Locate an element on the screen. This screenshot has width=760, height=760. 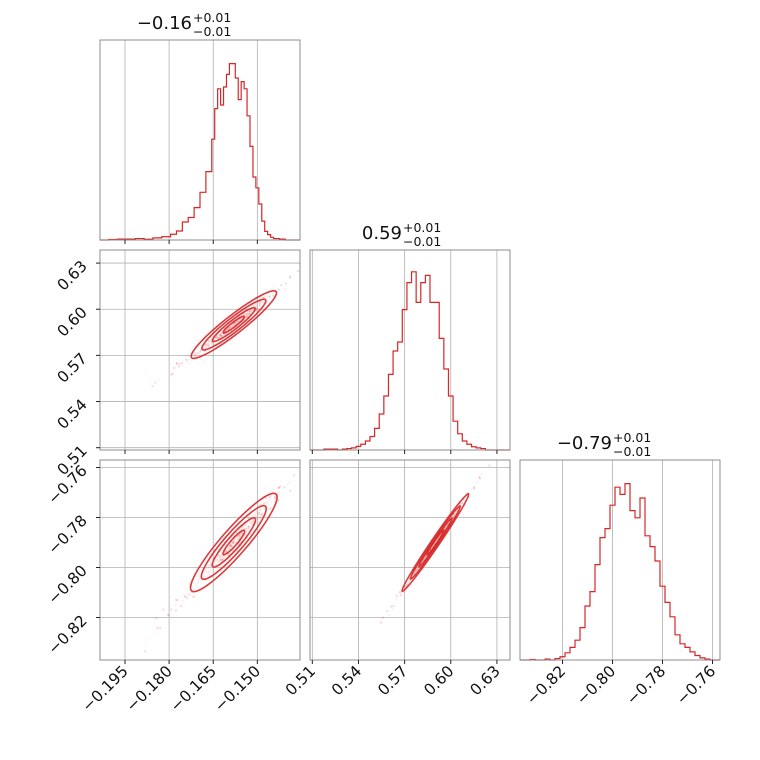
y-tick-label: −0.78 is located at coordinates (68, 535).